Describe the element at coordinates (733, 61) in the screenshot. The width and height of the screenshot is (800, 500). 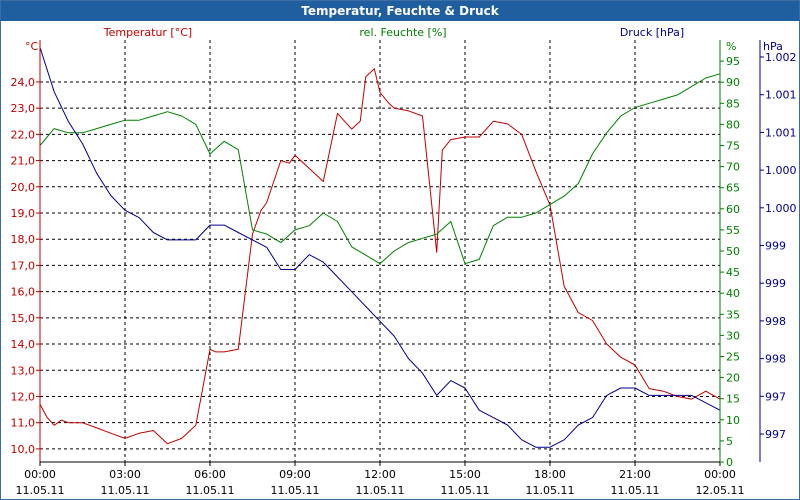
I see `humidity-tick-label: 95` at that location.